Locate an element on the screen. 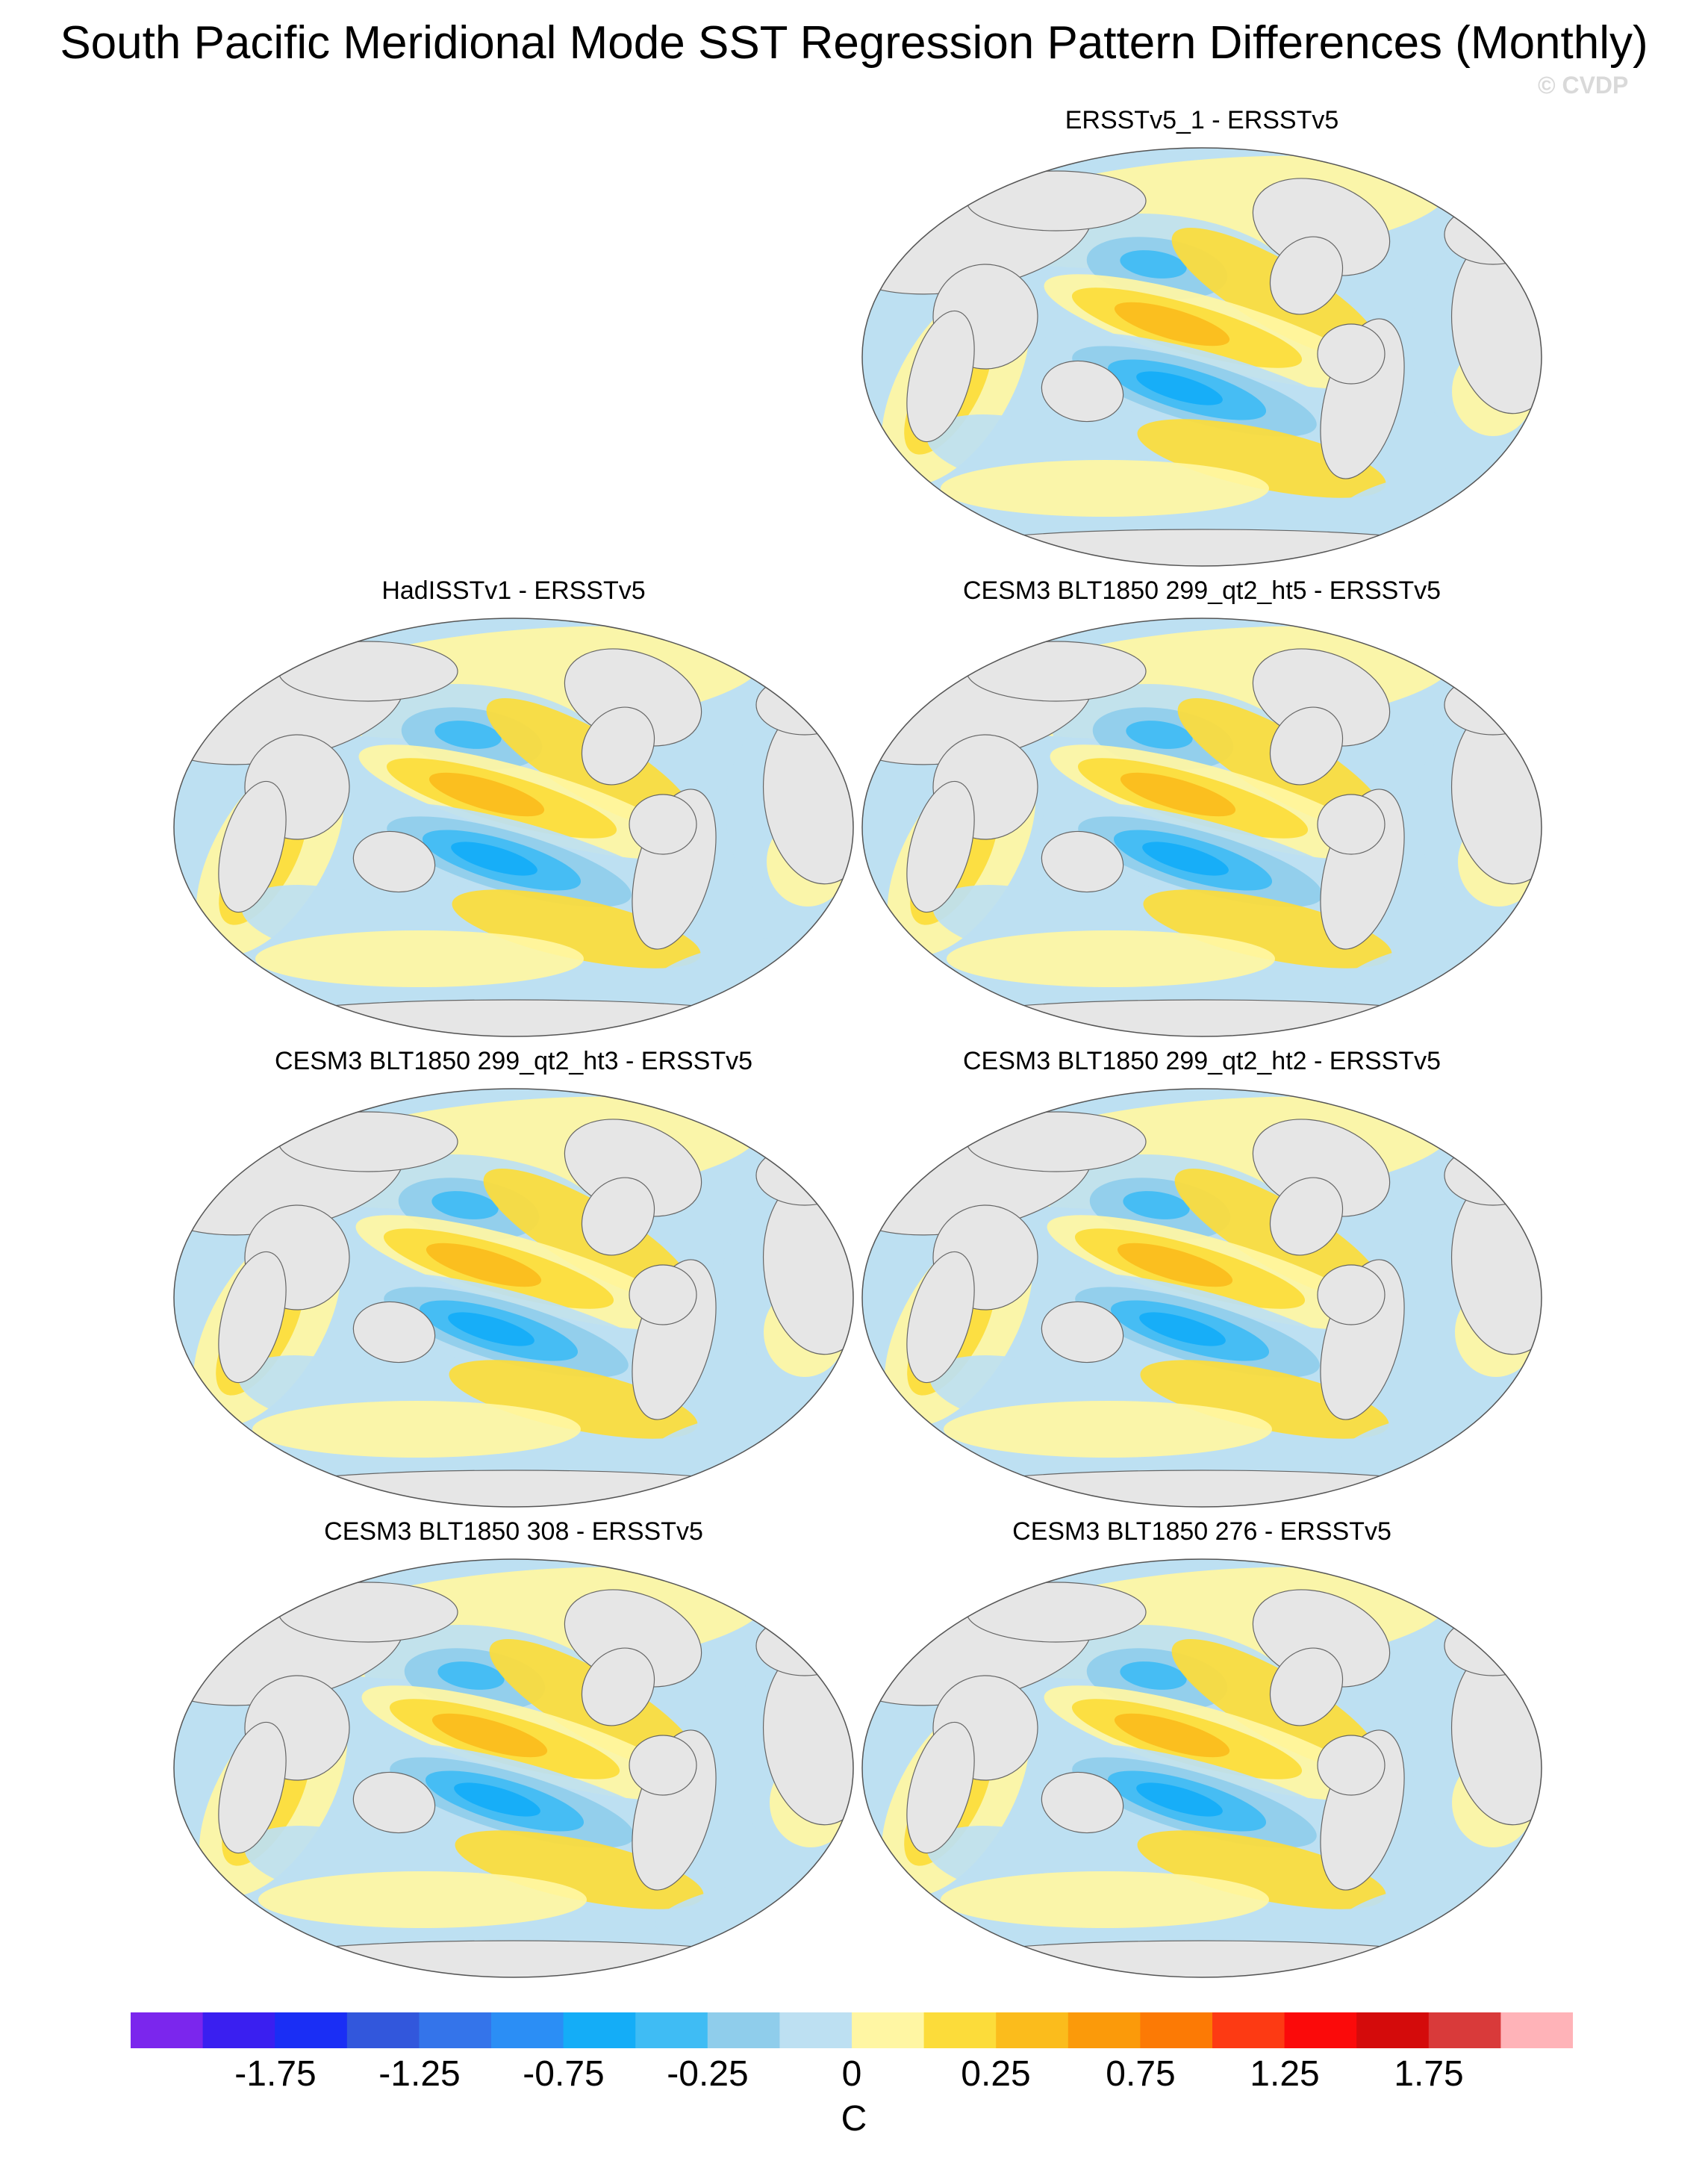 The image size is (1708, 2161). colorbar is located at coordinates (852, 2030).